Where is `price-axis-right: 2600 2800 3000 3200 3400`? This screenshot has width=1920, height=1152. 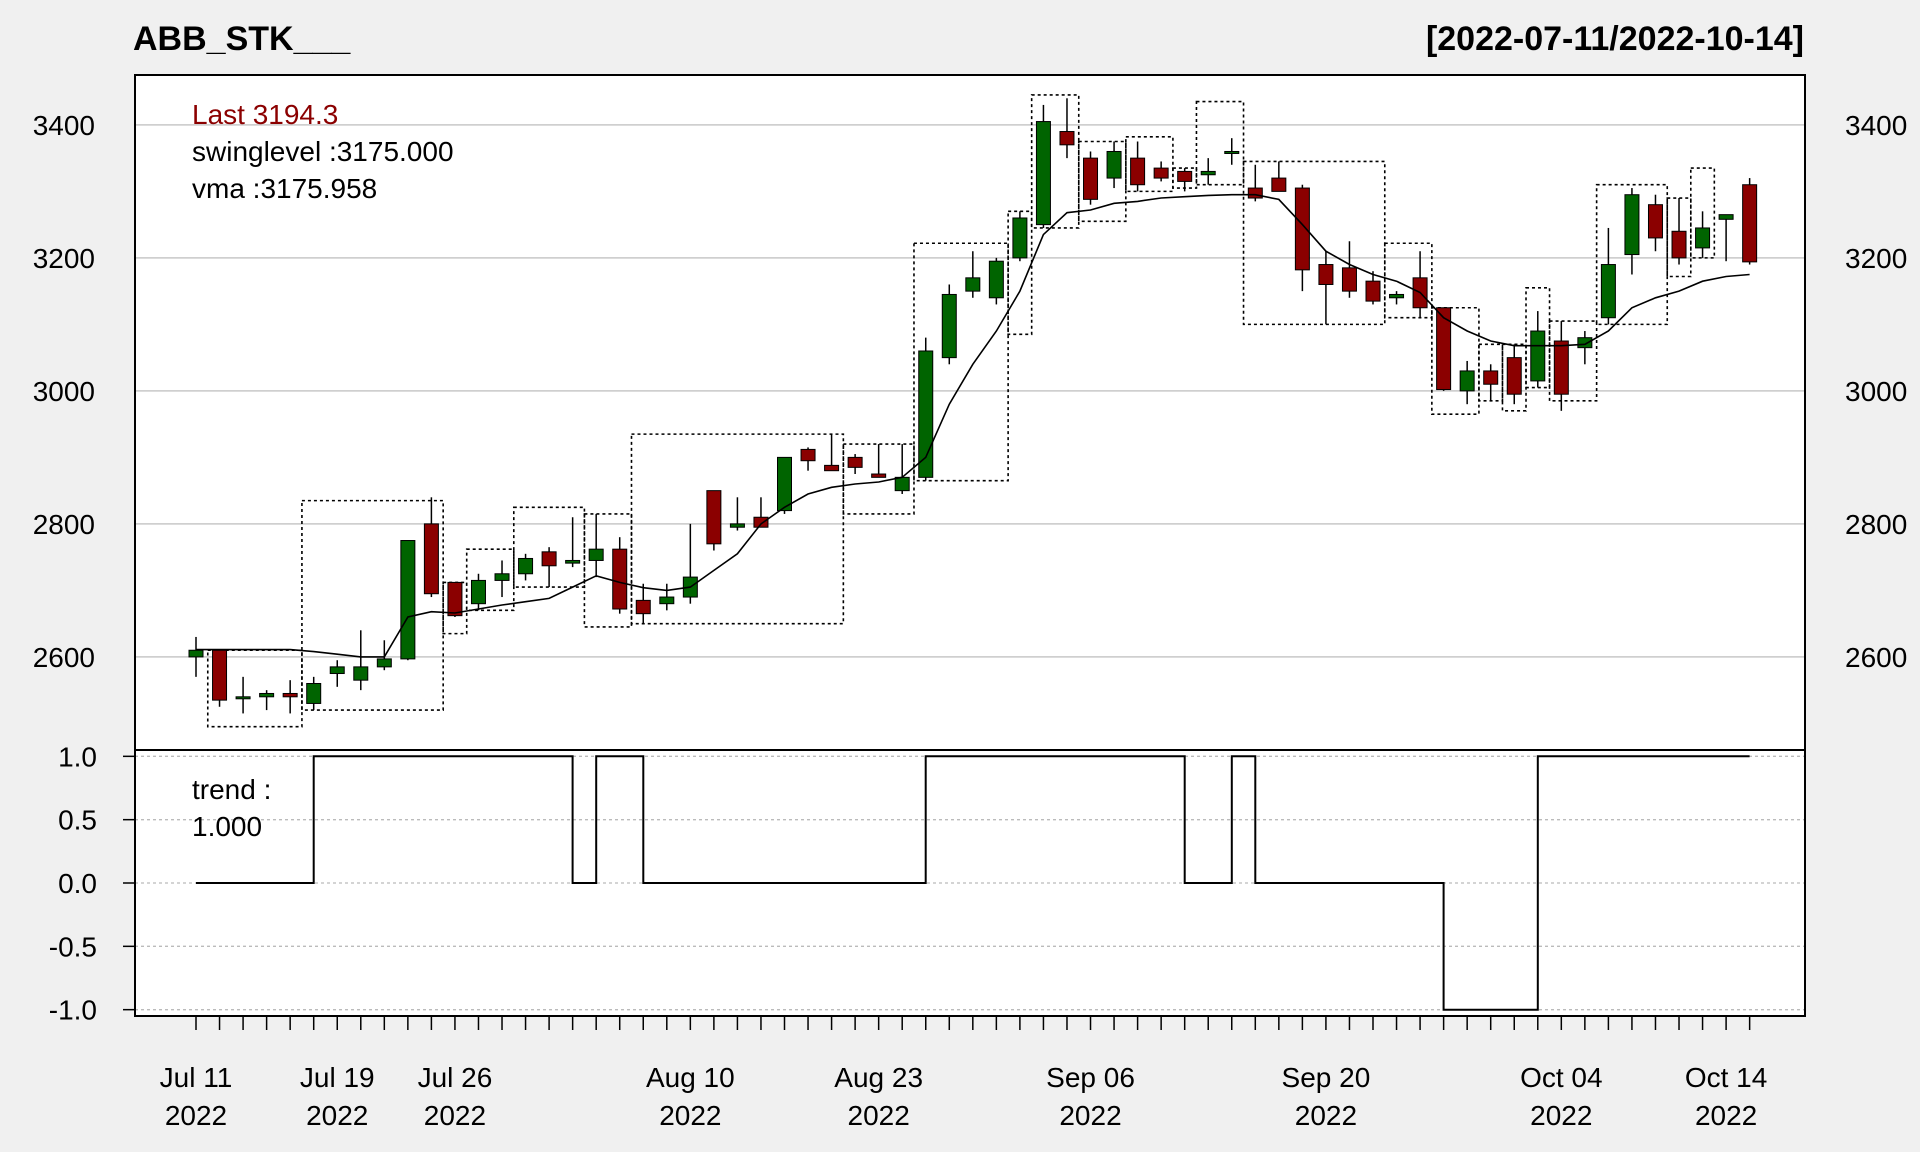 price-axis-right: 2600 2800 3000 3200 3400 is located at coordinates (1876, 391).